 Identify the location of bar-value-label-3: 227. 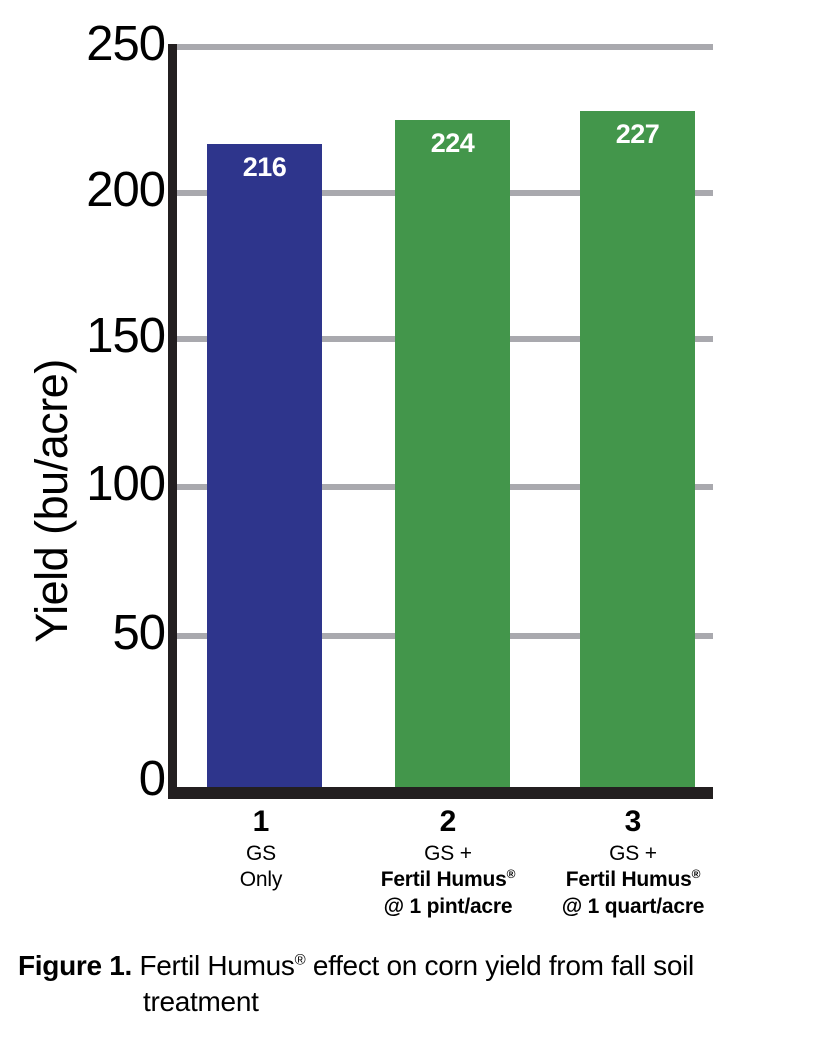
(637, 134).